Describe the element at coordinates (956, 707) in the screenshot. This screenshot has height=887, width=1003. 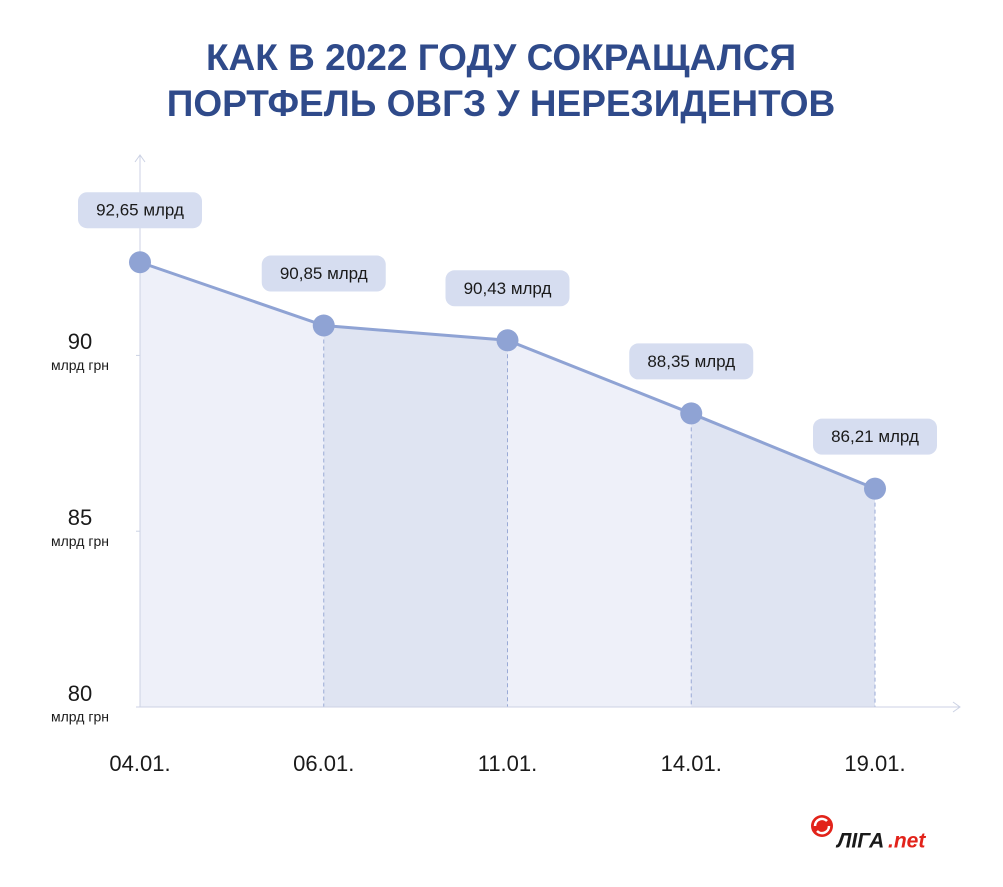
I see `x-axis-arrow` at that location.